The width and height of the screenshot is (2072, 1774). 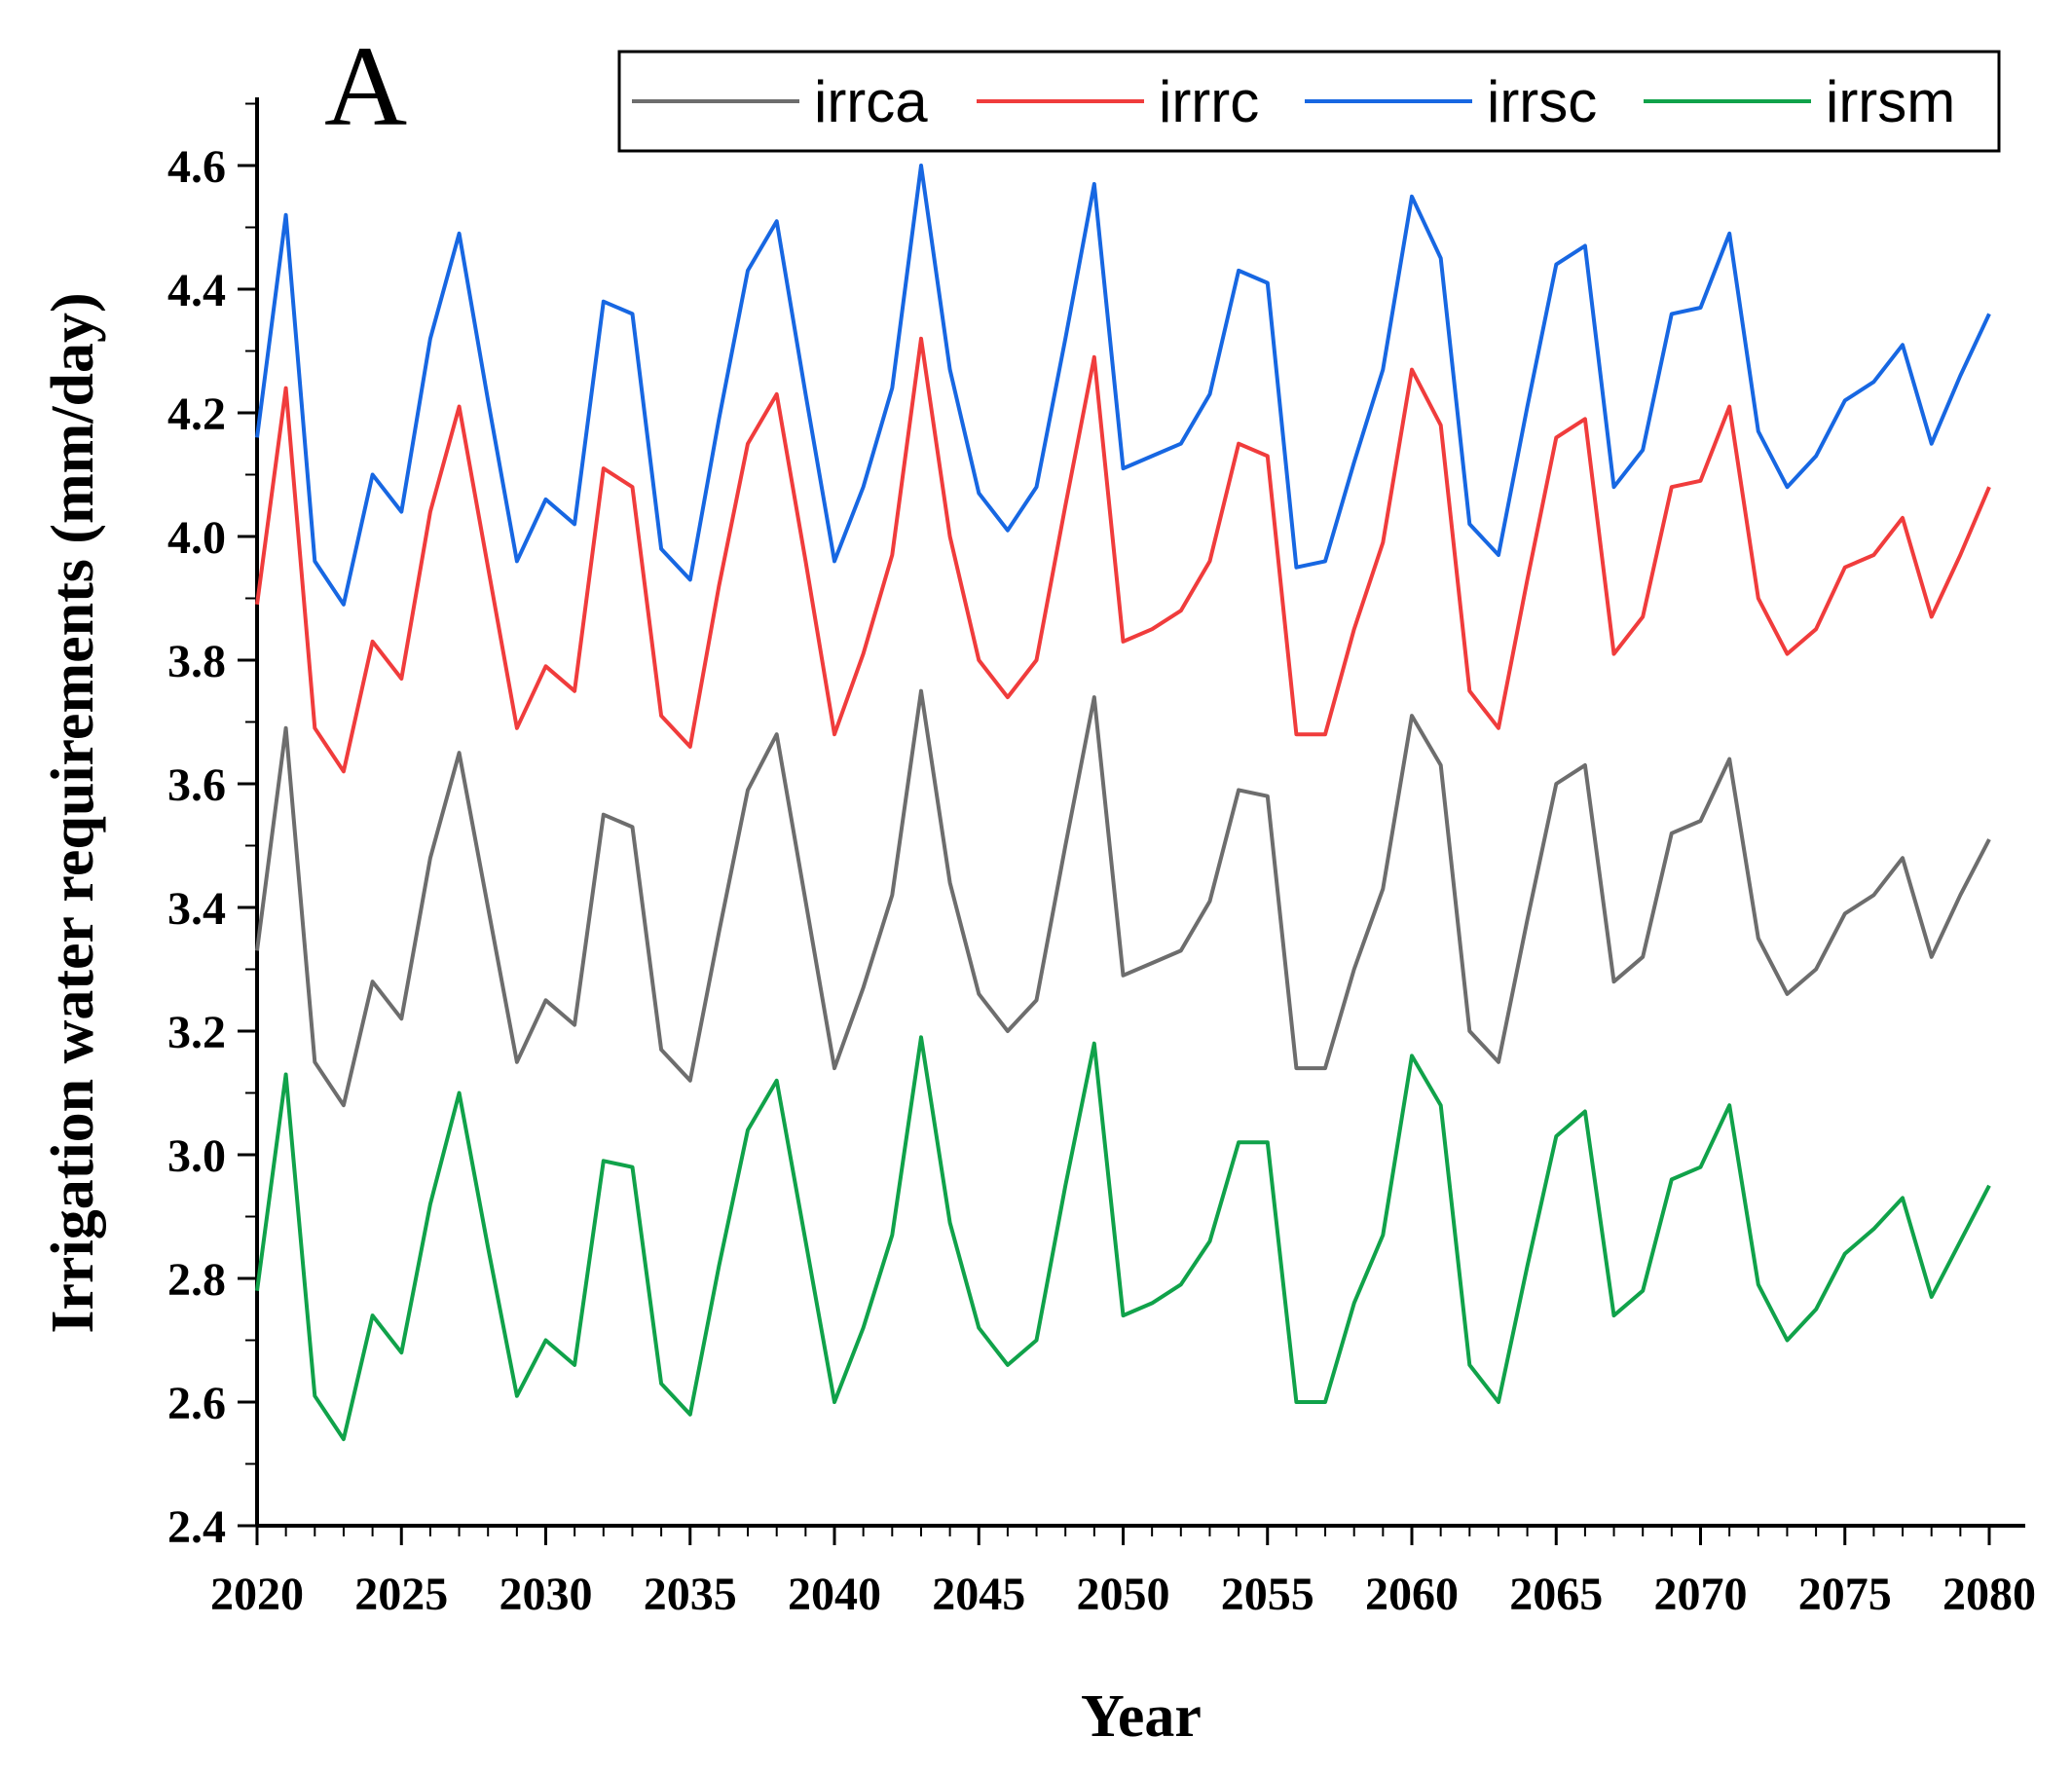 What do you see at coordinates (1556, 1594) in the screenshot?
I see `x-tick-label: 2065` at bounding box center [1556, 1594].